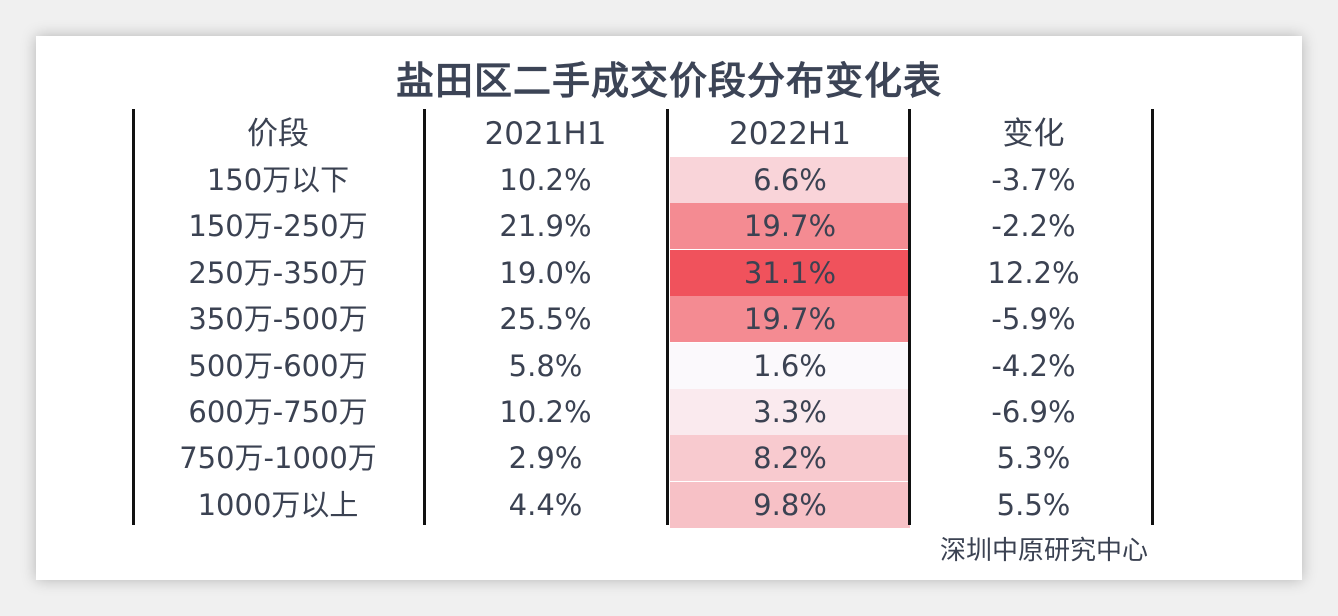 This screenshot has height=616, width=1338. I want to click on cell-range: 1000万以上, so click(278, 504).